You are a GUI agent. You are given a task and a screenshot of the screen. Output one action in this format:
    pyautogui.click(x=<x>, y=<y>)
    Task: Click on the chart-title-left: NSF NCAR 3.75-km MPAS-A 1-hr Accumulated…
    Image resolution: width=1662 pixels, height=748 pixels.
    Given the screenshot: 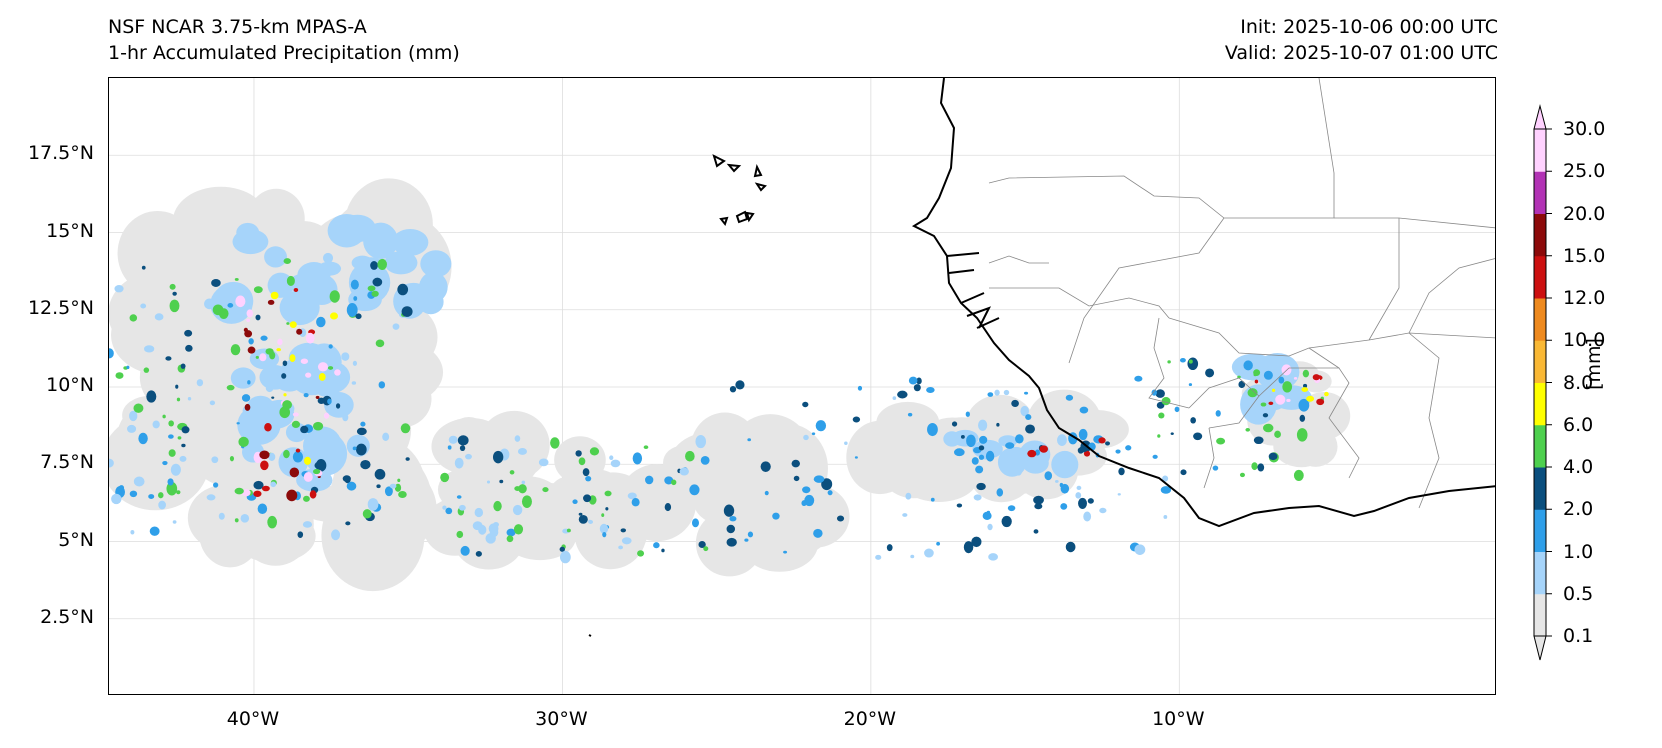 What is the action you would take?
    pyautogui.click(x=284, y=40)
    